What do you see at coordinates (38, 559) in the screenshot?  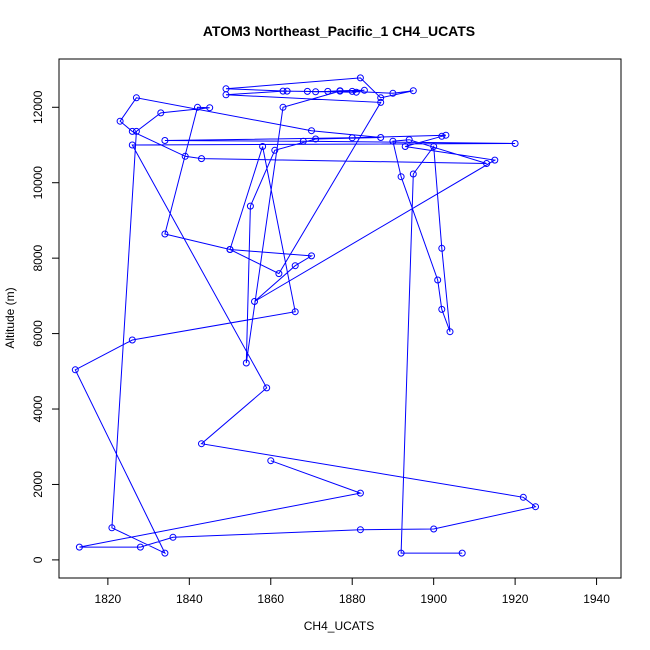 I see `y-tick-label: 0` at bounding box center [38, 559].